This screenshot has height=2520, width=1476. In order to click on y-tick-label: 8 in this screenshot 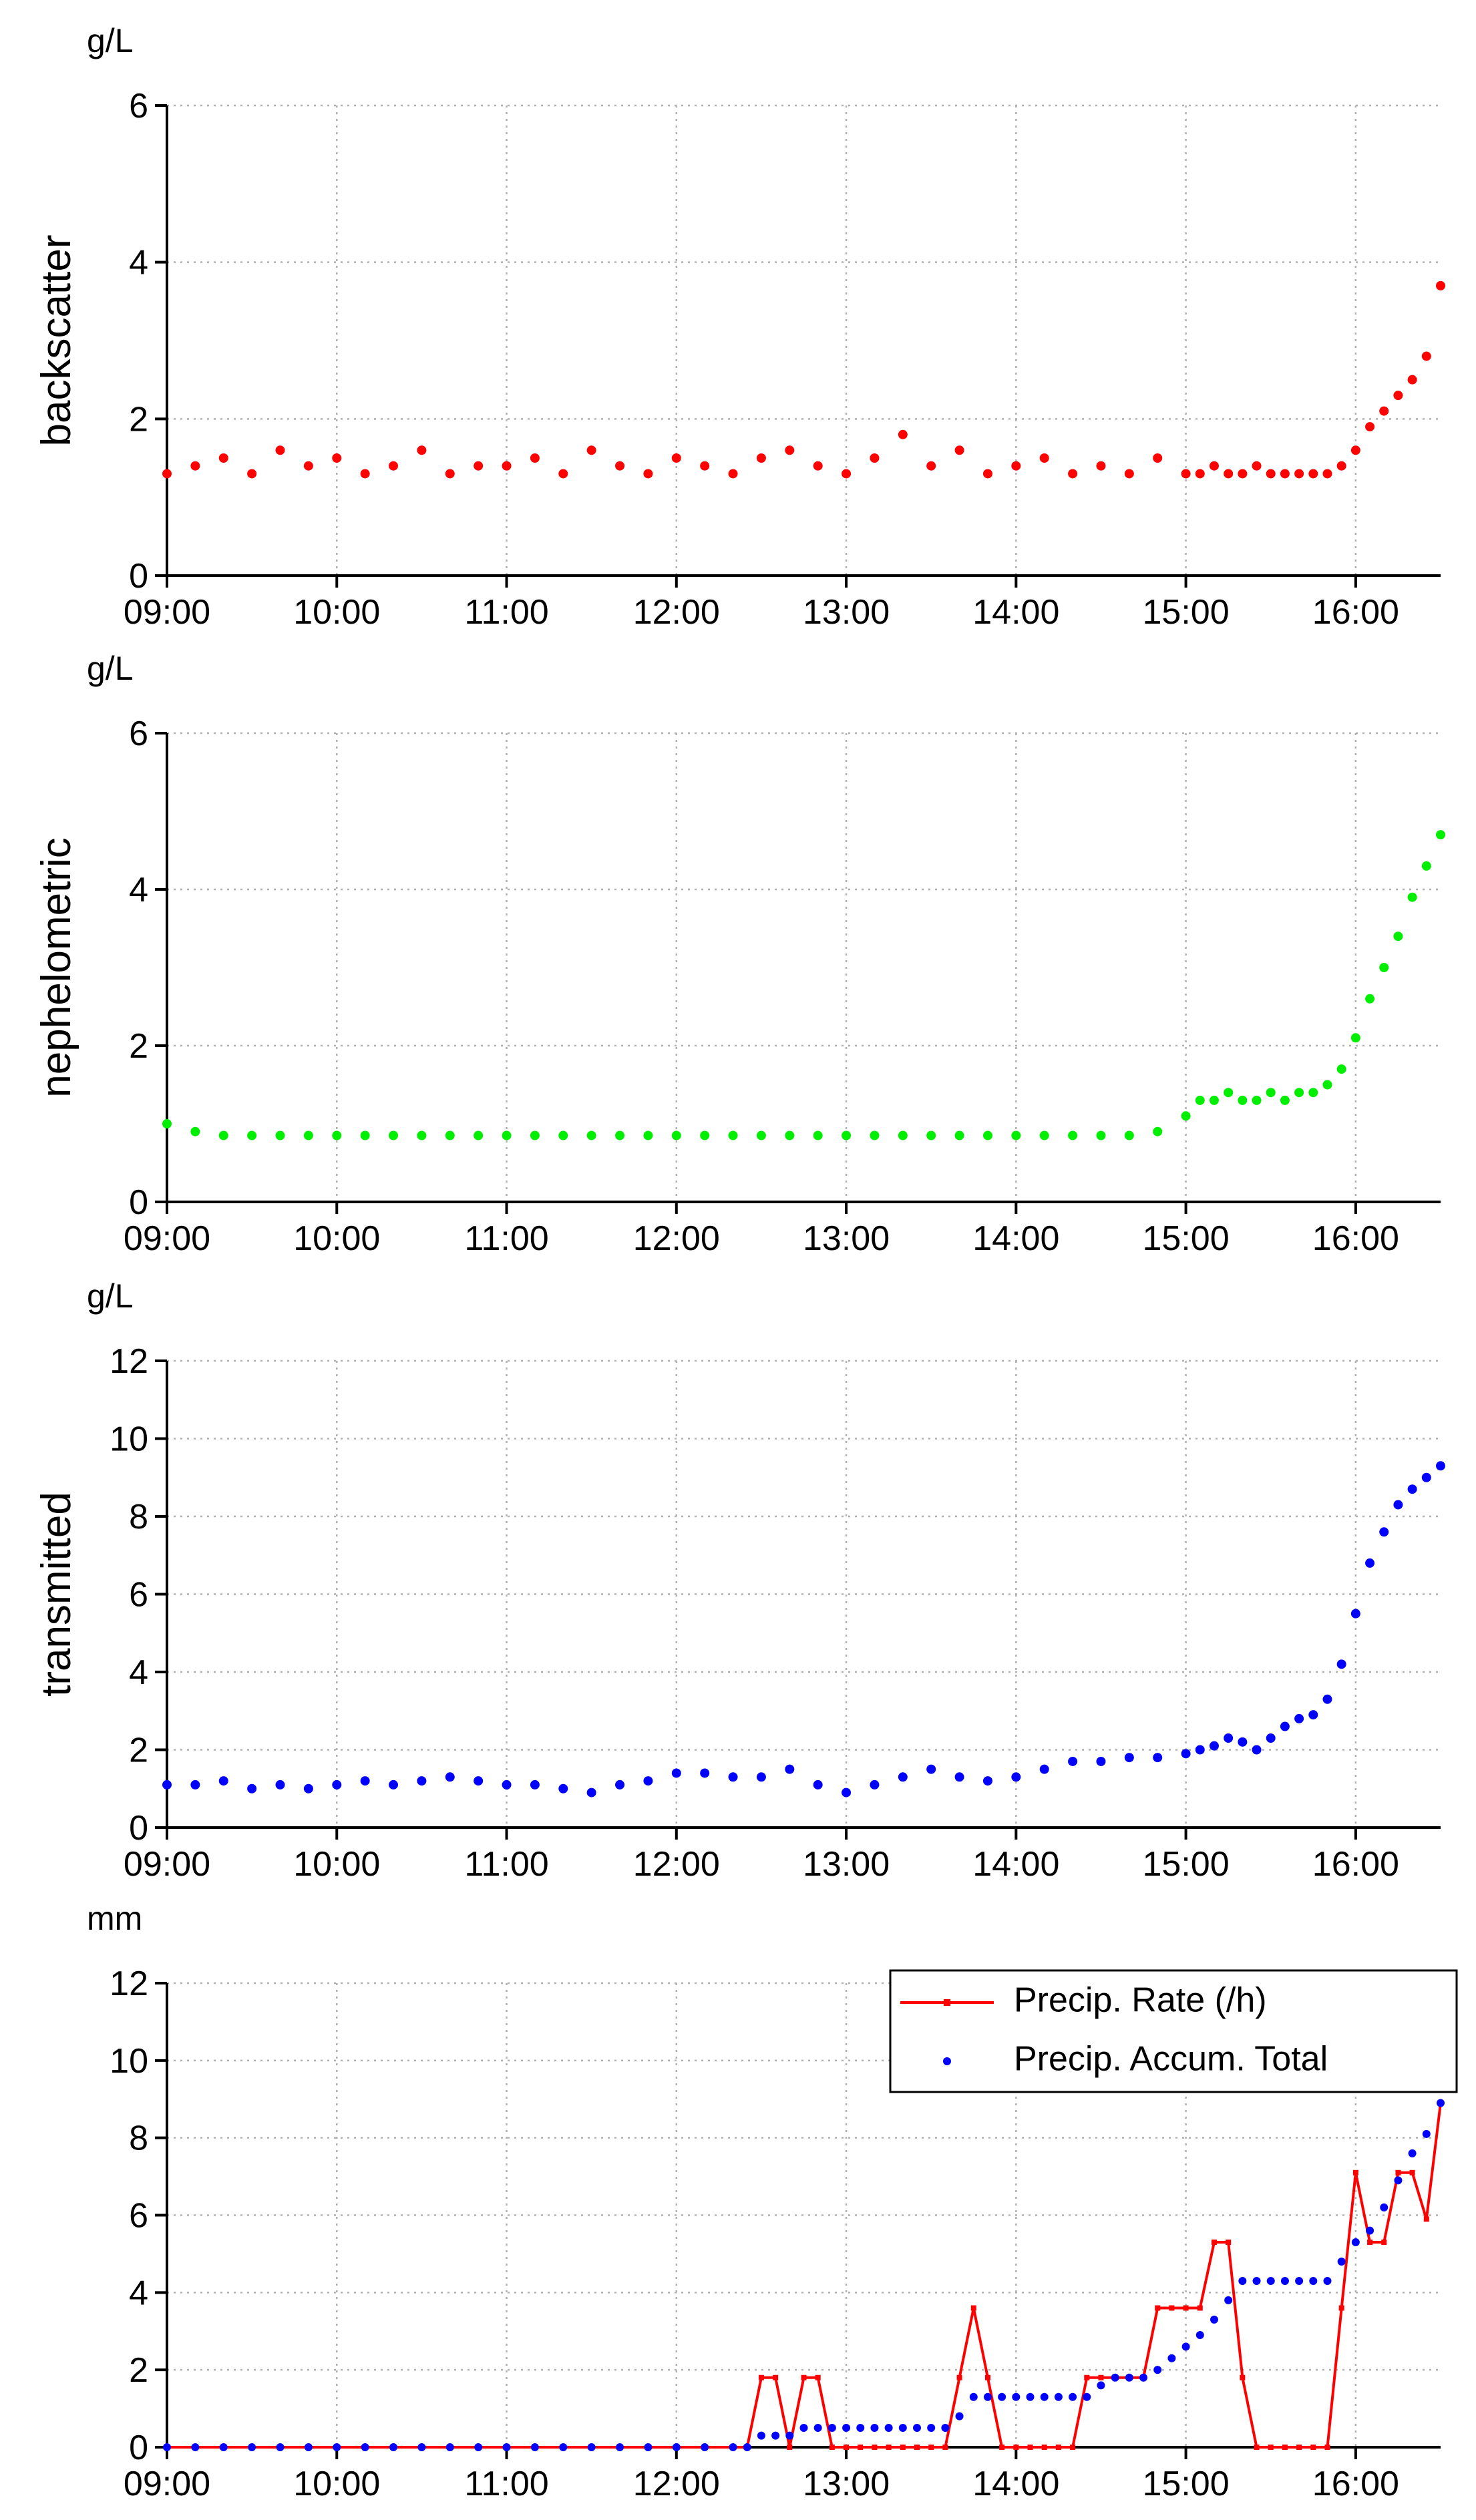, I will do `click(138, 2138)`.